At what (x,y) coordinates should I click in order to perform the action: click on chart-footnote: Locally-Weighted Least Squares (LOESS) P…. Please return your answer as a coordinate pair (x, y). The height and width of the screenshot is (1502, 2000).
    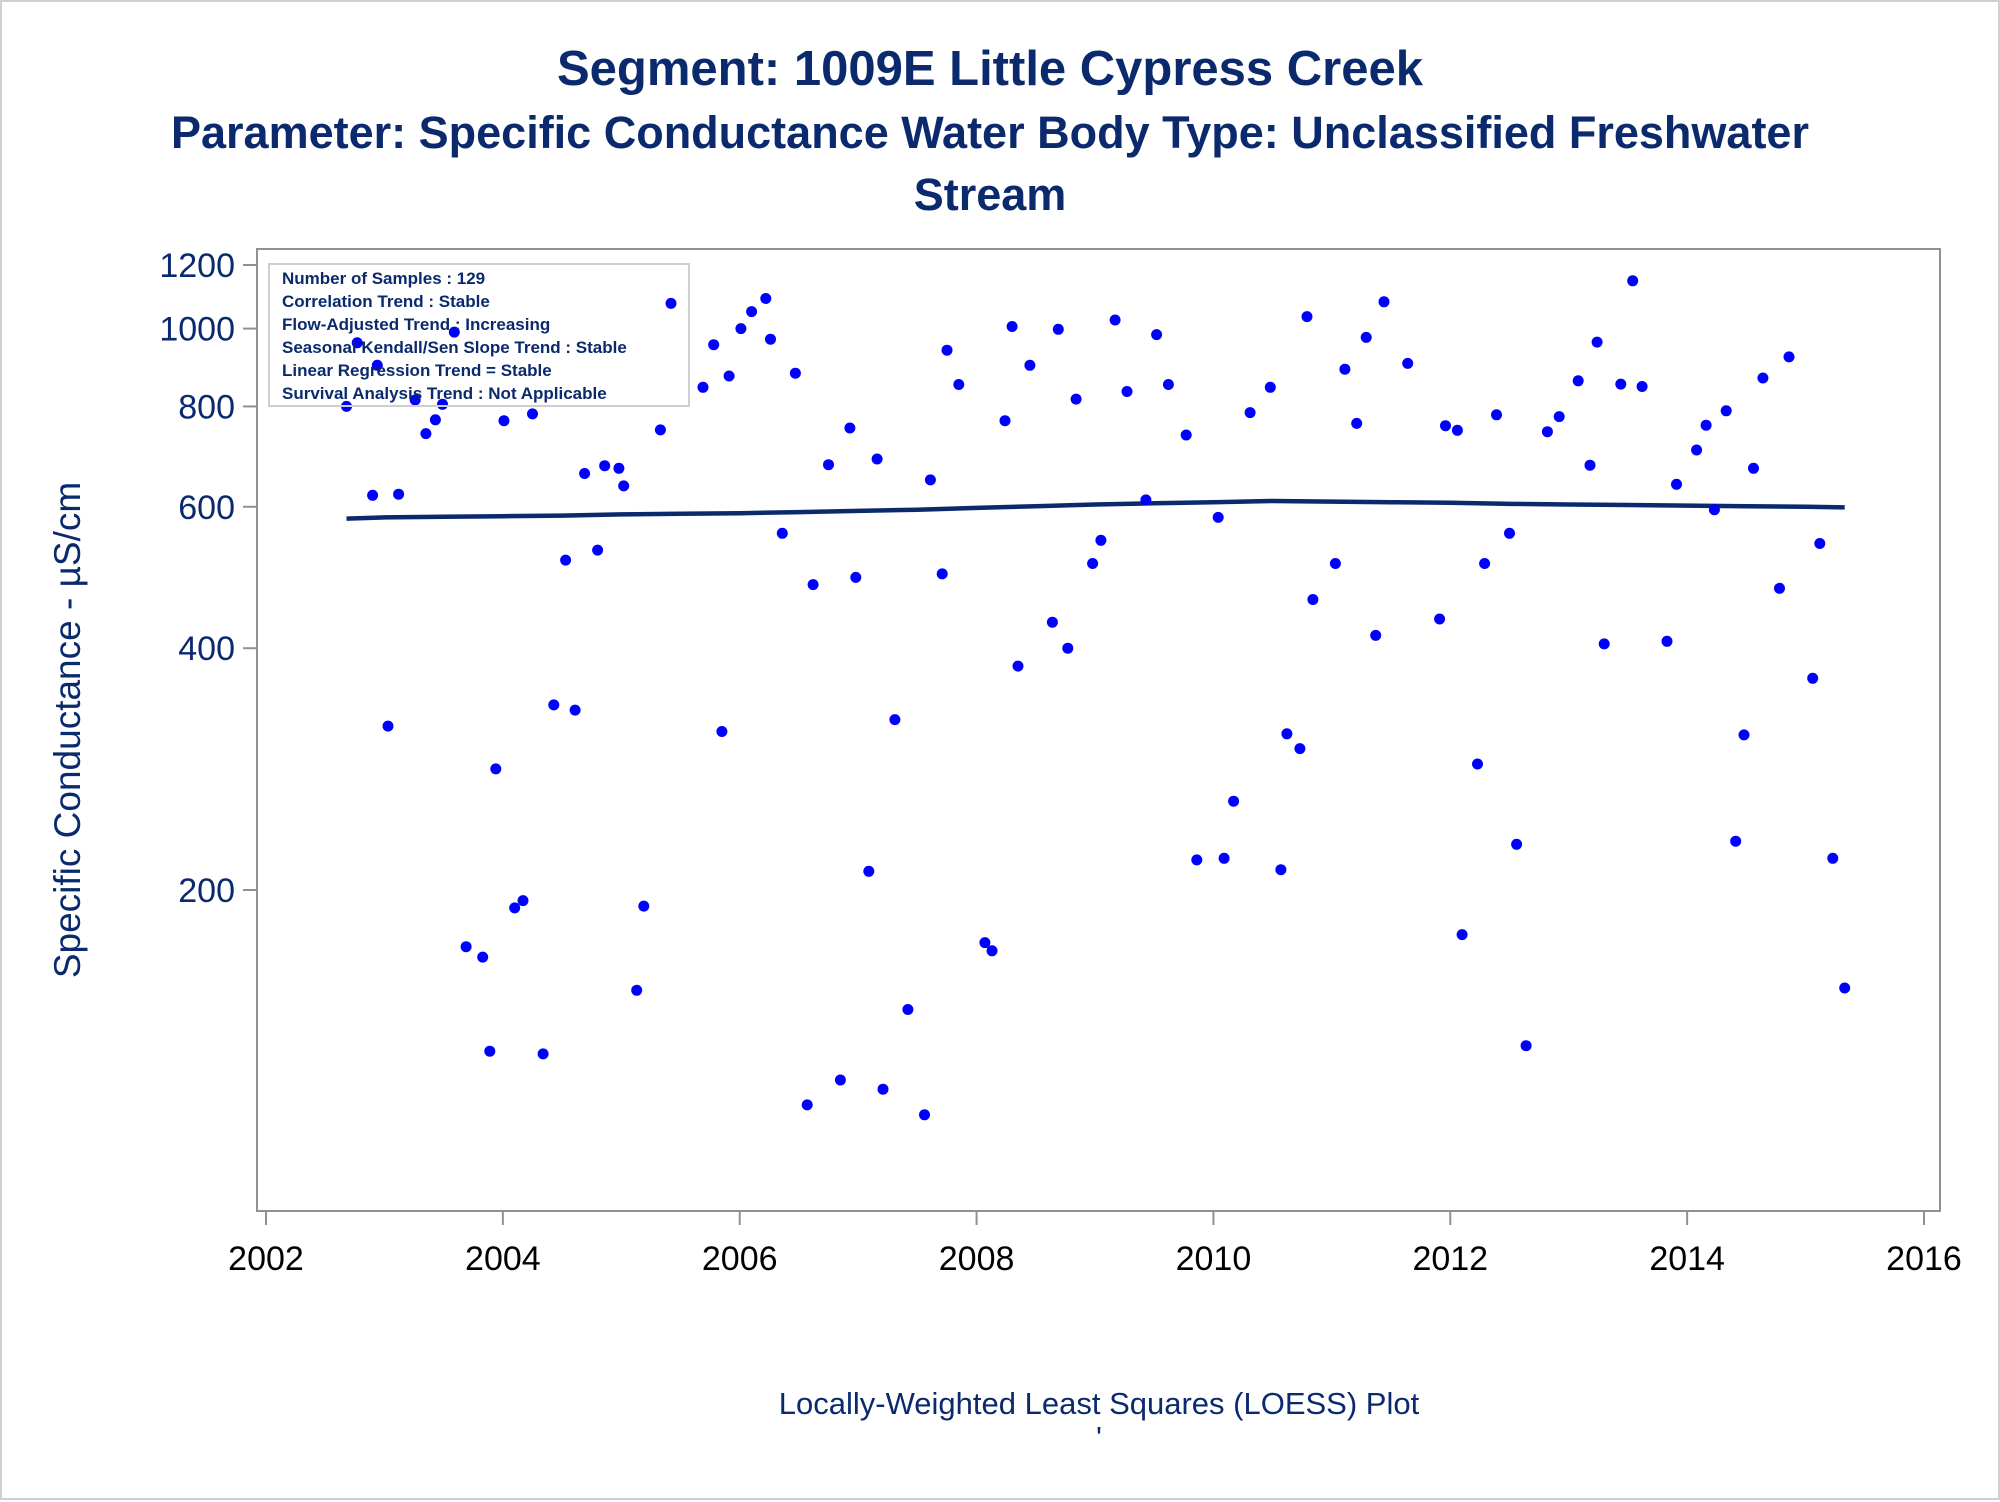
    Looking at the image, I should click on (1099, 1403).